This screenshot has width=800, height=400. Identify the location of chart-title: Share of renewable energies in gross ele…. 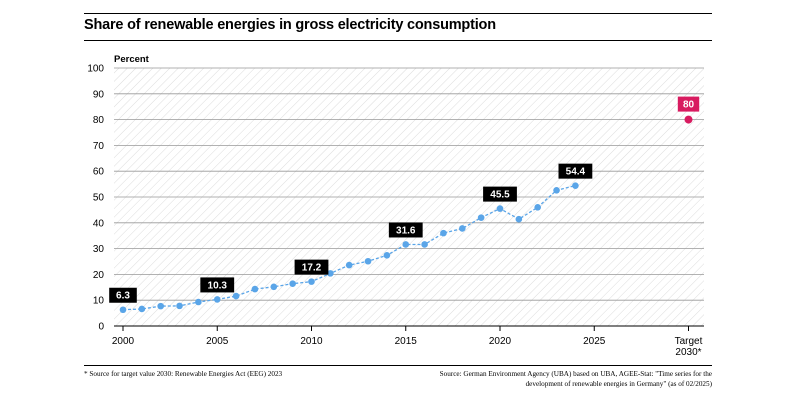
(290, 25).